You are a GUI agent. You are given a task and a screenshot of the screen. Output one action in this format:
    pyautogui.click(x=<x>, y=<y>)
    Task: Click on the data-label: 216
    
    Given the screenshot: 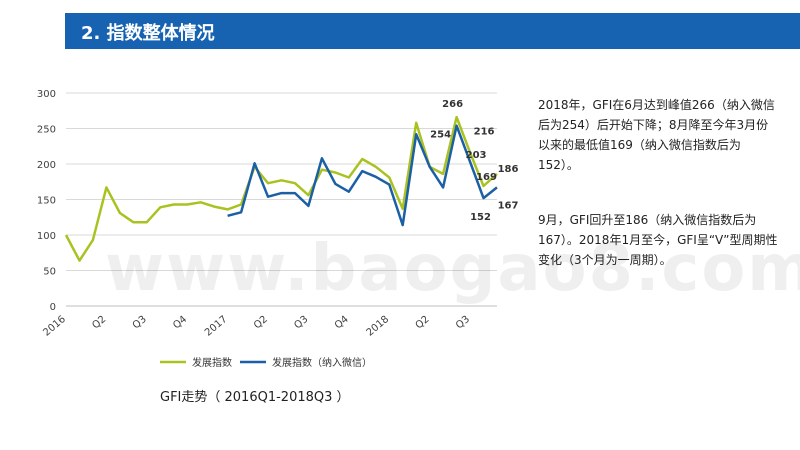 What is the action you would take?
    pyautogui.click(x=484, y=132)
    